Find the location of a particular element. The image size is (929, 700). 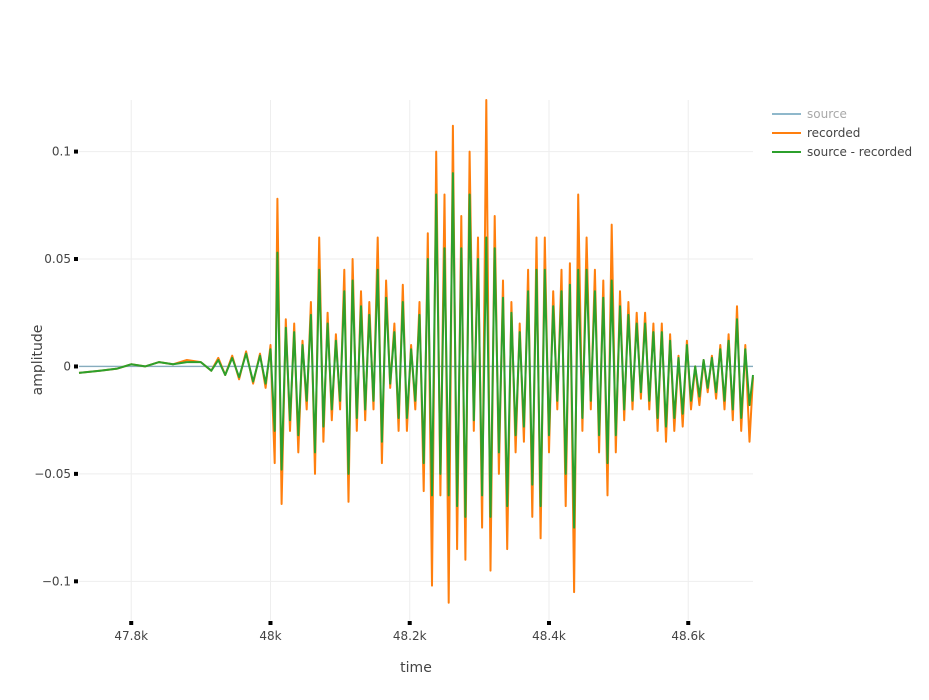

y-axis-title: amplitude is located at coordinates (38, 360).